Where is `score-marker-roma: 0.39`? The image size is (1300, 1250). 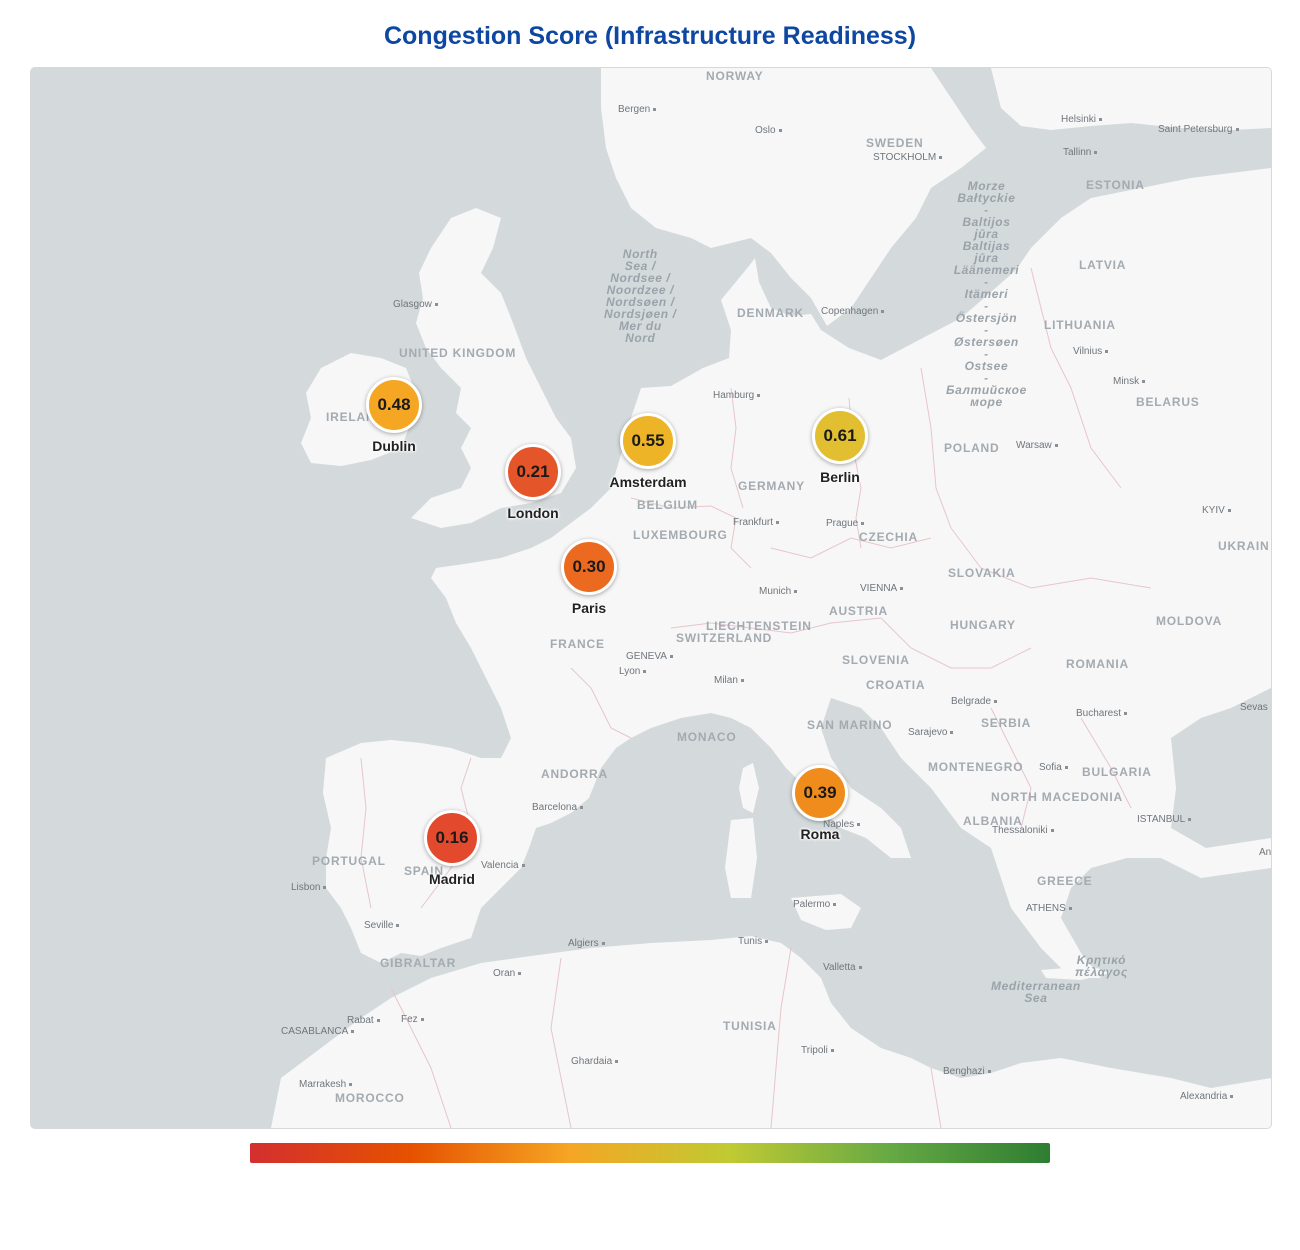
score-marker-roma: 0.39 is located at coordinates (820, 793).